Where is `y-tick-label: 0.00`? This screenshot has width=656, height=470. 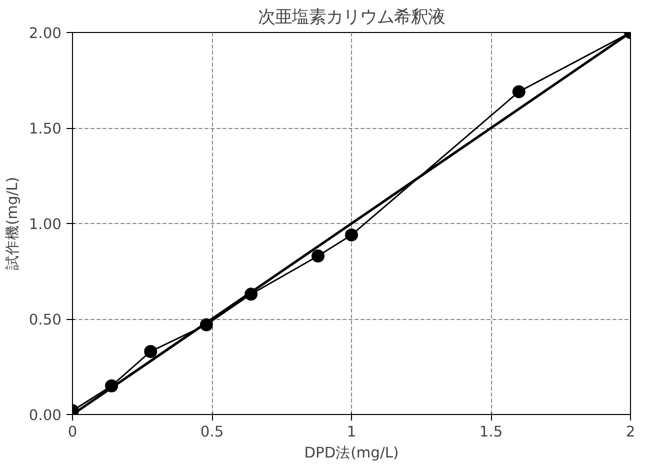 y-tick-label: 0.00 is located at coordinates (45, 415).